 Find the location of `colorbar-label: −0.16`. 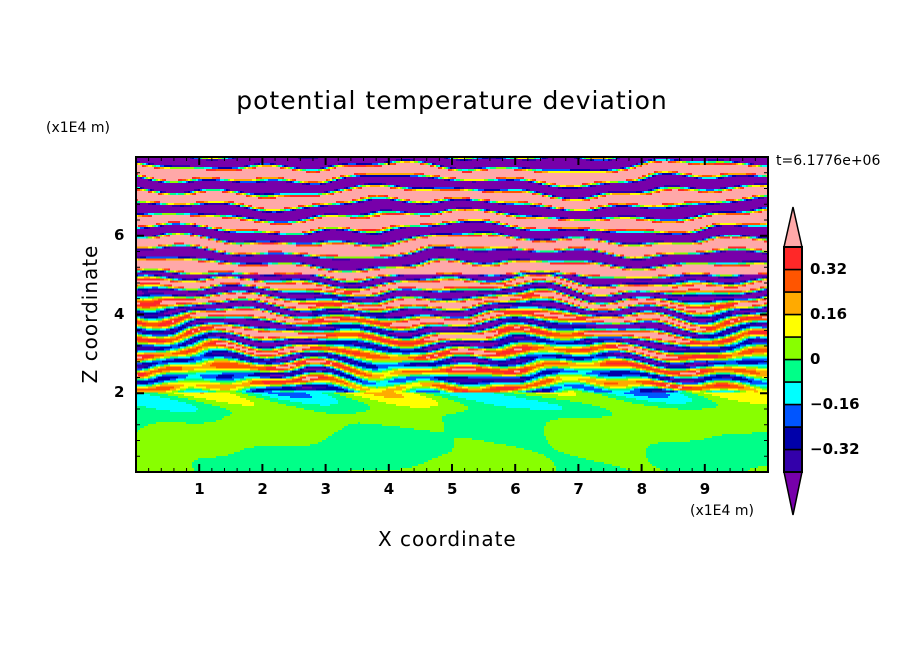

colorbar-label: −0.16 is located at coordinates (835, 403).